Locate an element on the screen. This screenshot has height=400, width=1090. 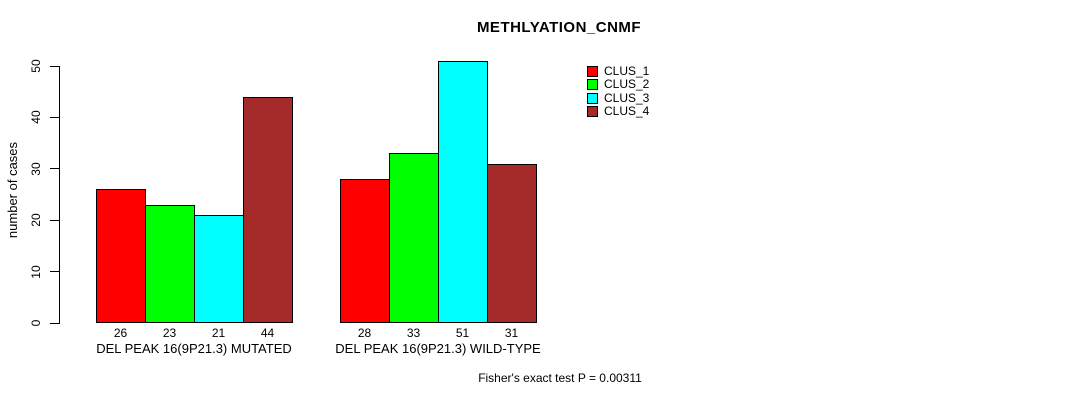
bar-clus_2-group1 is located at coordinates (170, 263).